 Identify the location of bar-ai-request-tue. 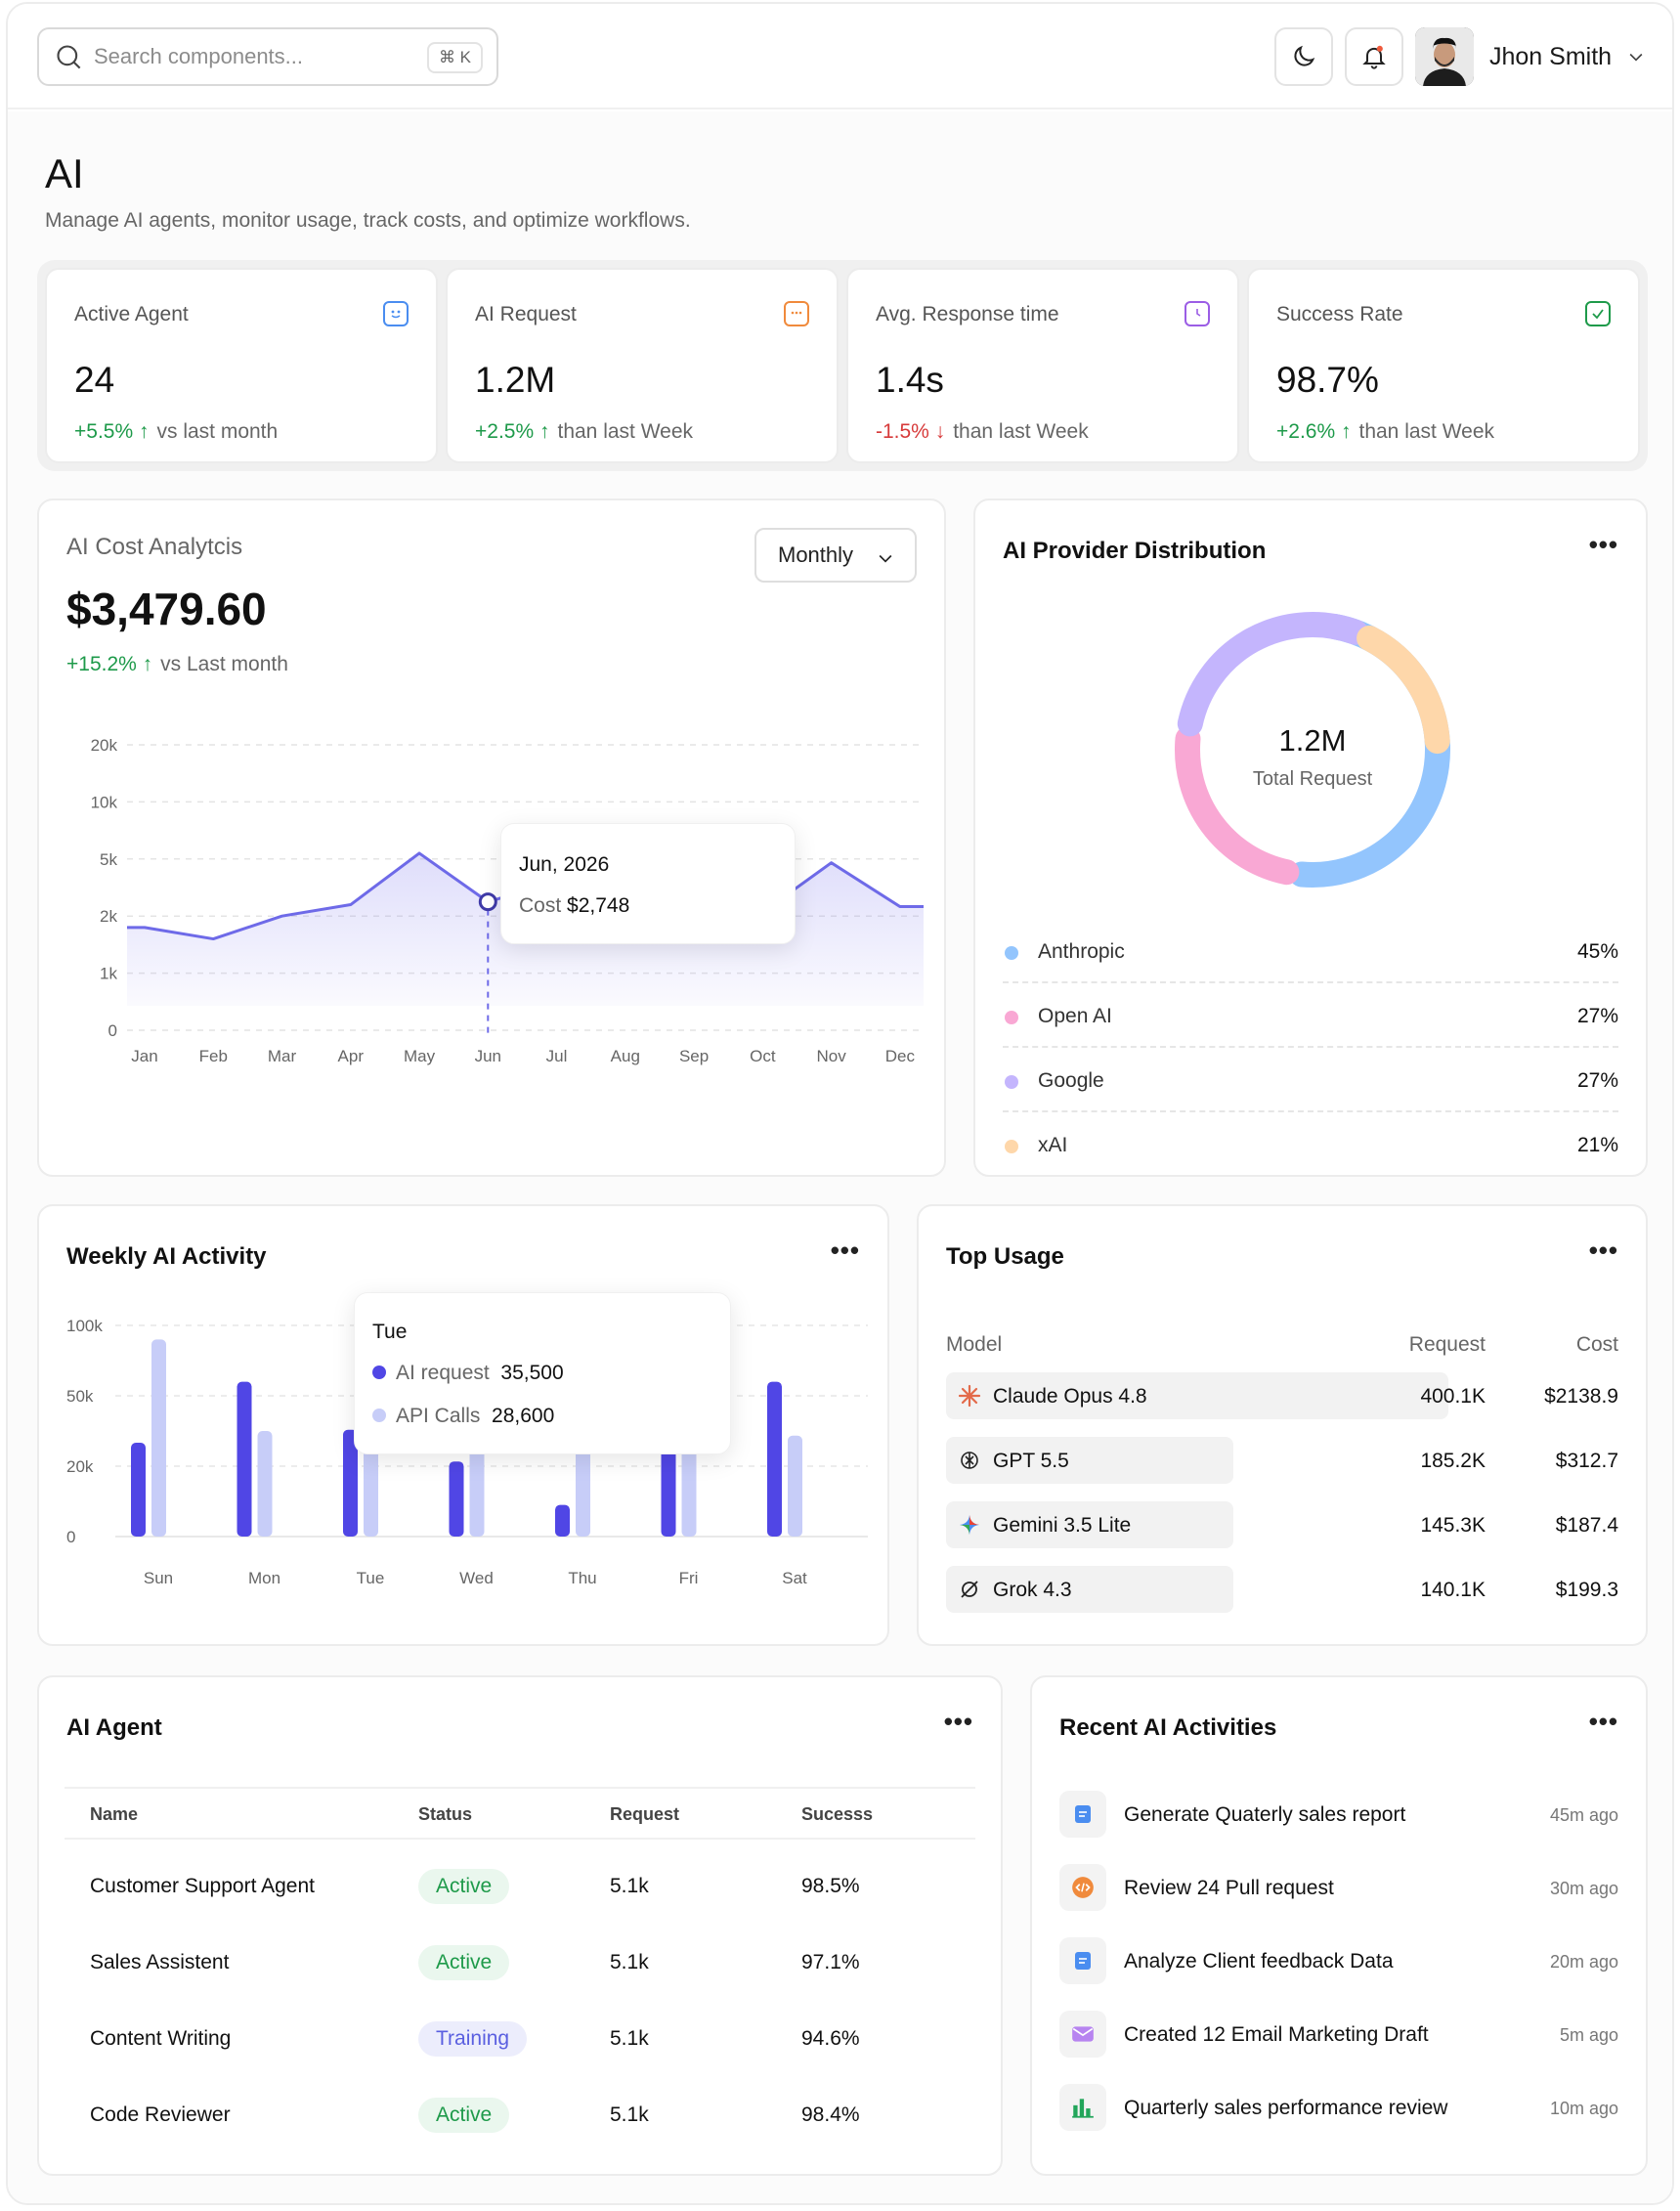
(350, 1483).